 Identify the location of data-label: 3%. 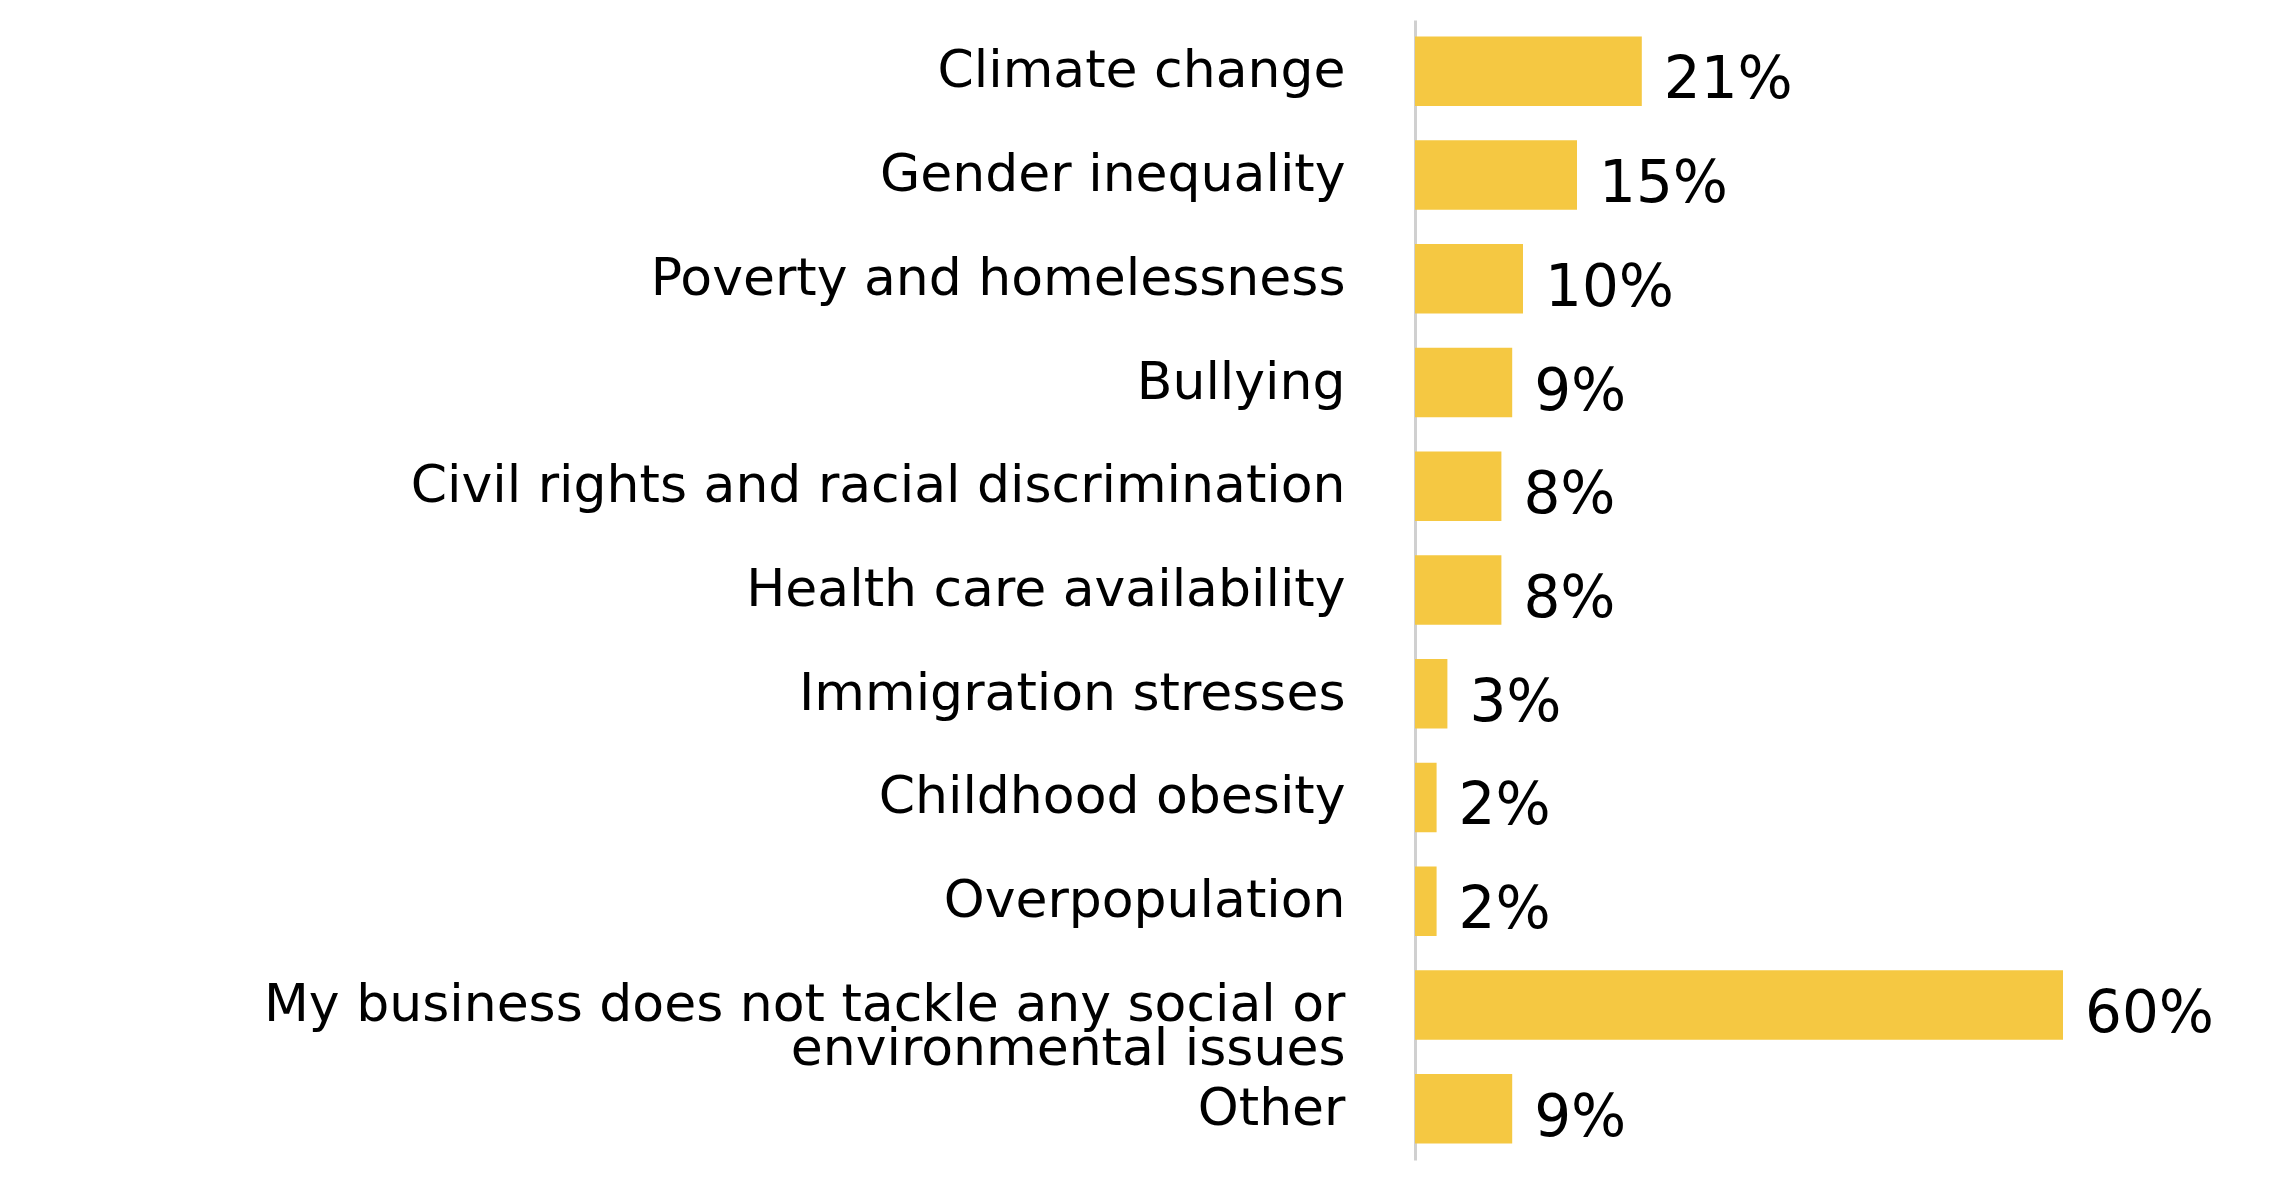
(1515, 700).